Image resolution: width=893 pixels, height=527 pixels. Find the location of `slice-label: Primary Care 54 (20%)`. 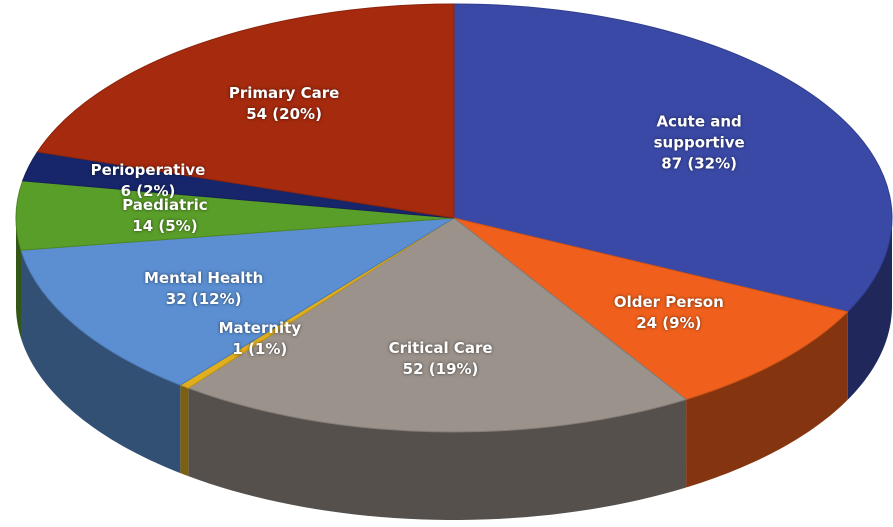

slice-label: Primary Care 54 (20%) is located at coordinates (284, 104).